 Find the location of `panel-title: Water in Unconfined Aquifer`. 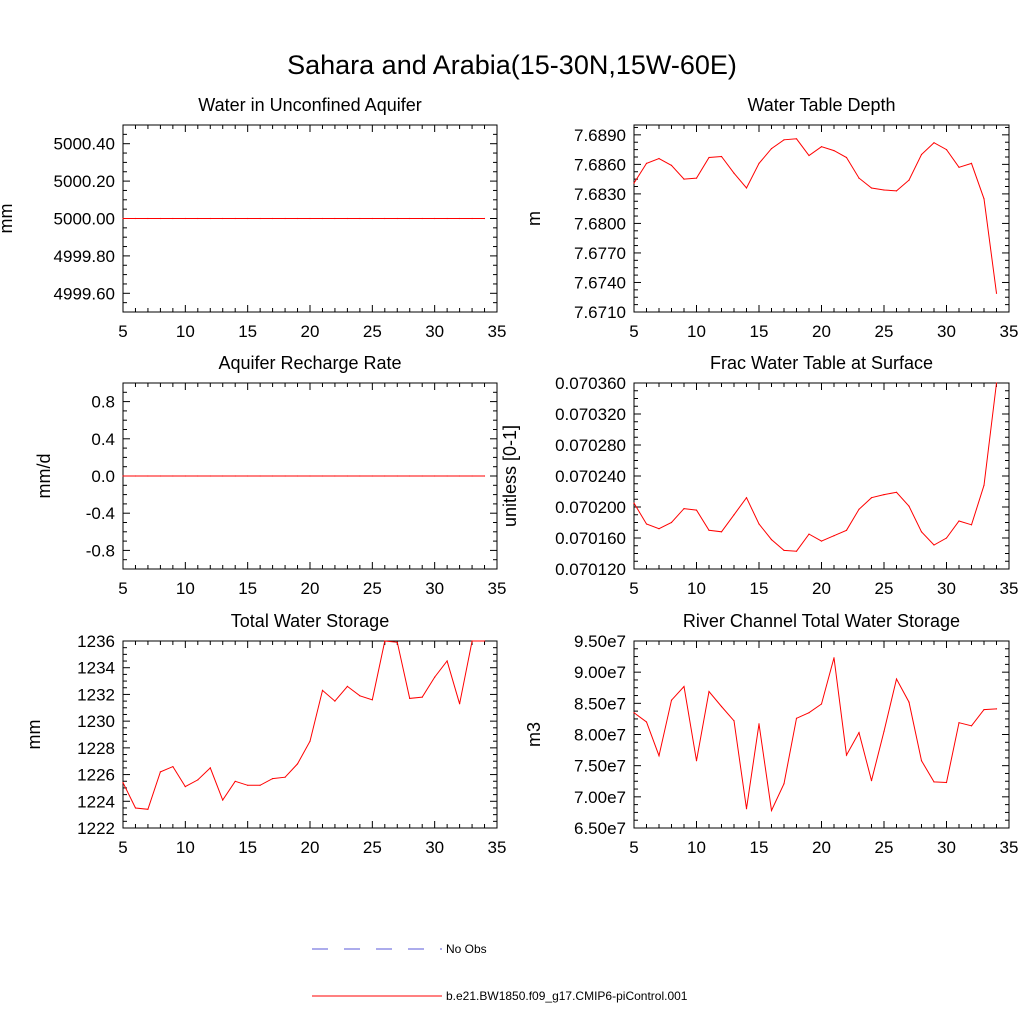

panel-title: Water in Unconfined Aquifer is located at coordinates (309, 105).